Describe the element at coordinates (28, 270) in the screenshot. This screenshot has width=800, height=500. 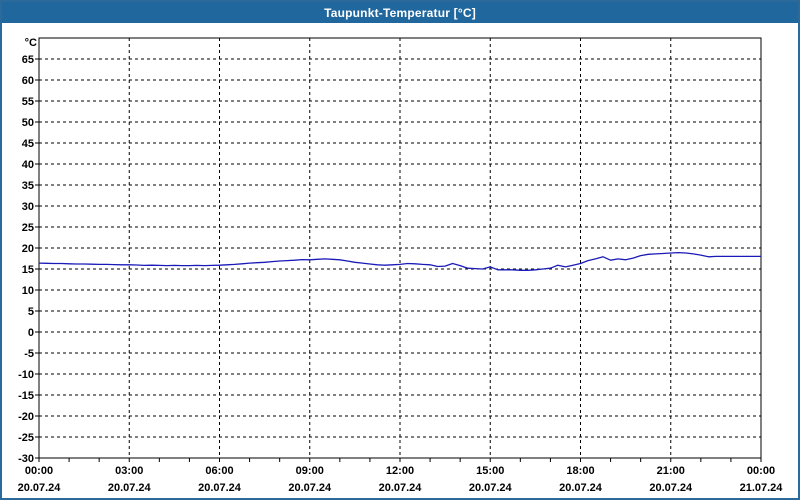
I see `y-tick-label: 15` at that location.